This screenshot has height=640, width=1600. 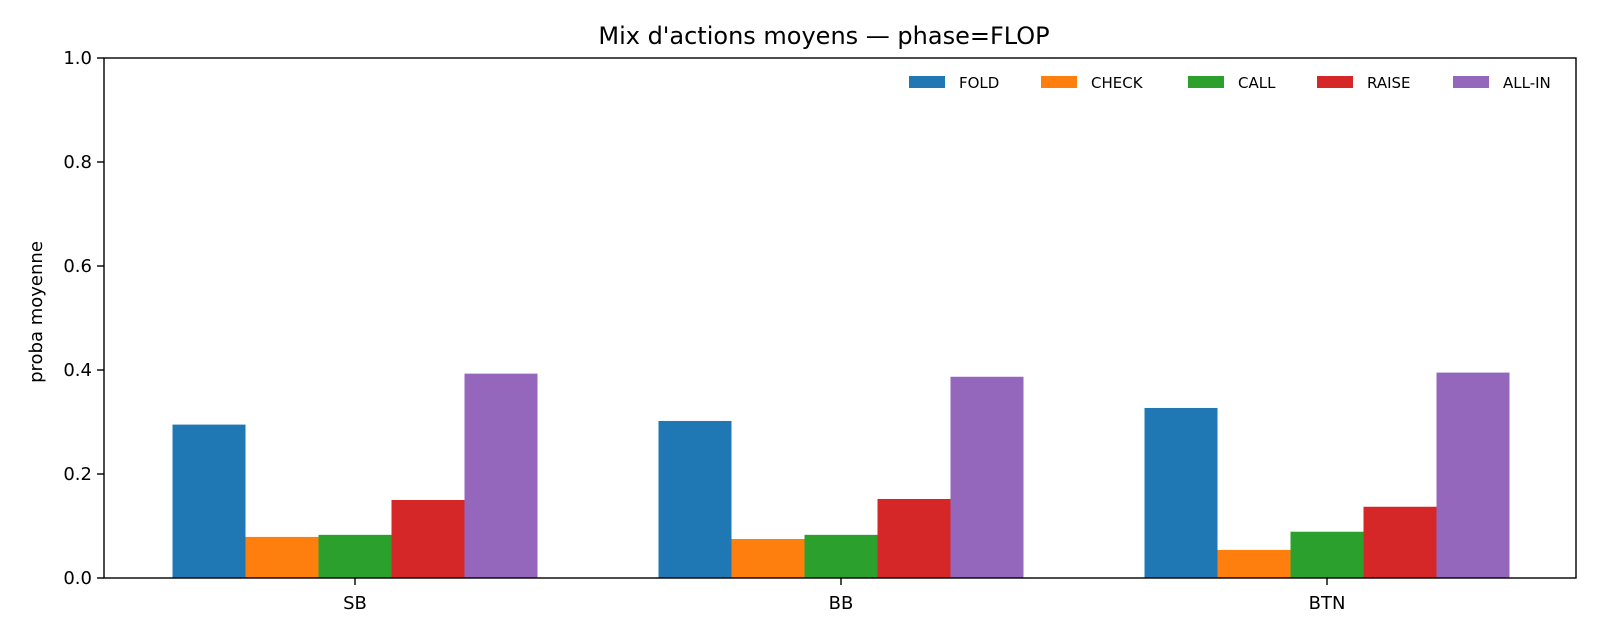 I want to click on bar-all-in-bb, so click(x=987, y=477).